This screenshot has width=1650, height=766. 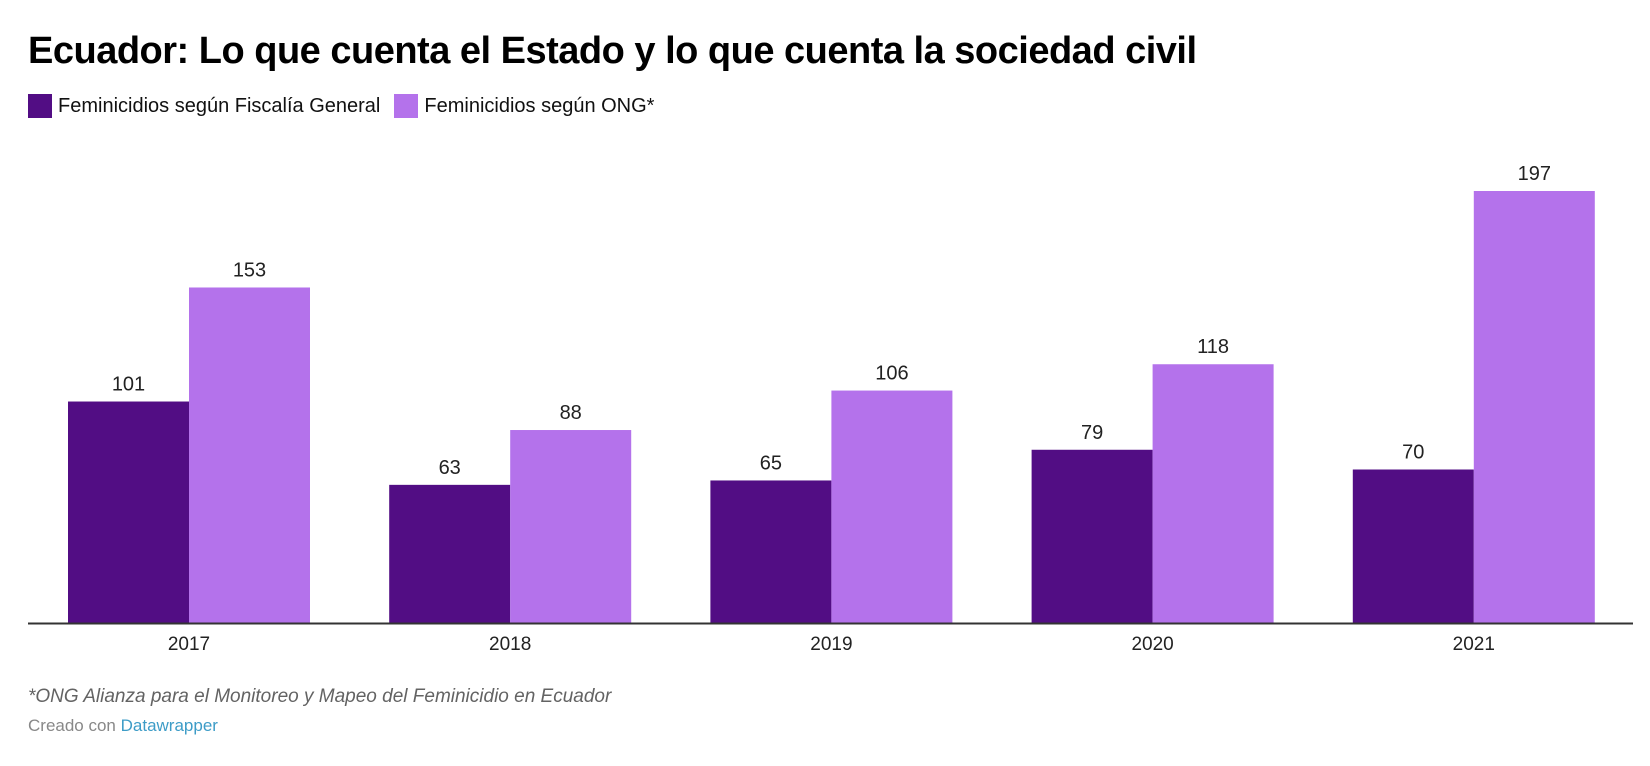 I want to click on bar-ong-2018, so click(x=571, y=526).